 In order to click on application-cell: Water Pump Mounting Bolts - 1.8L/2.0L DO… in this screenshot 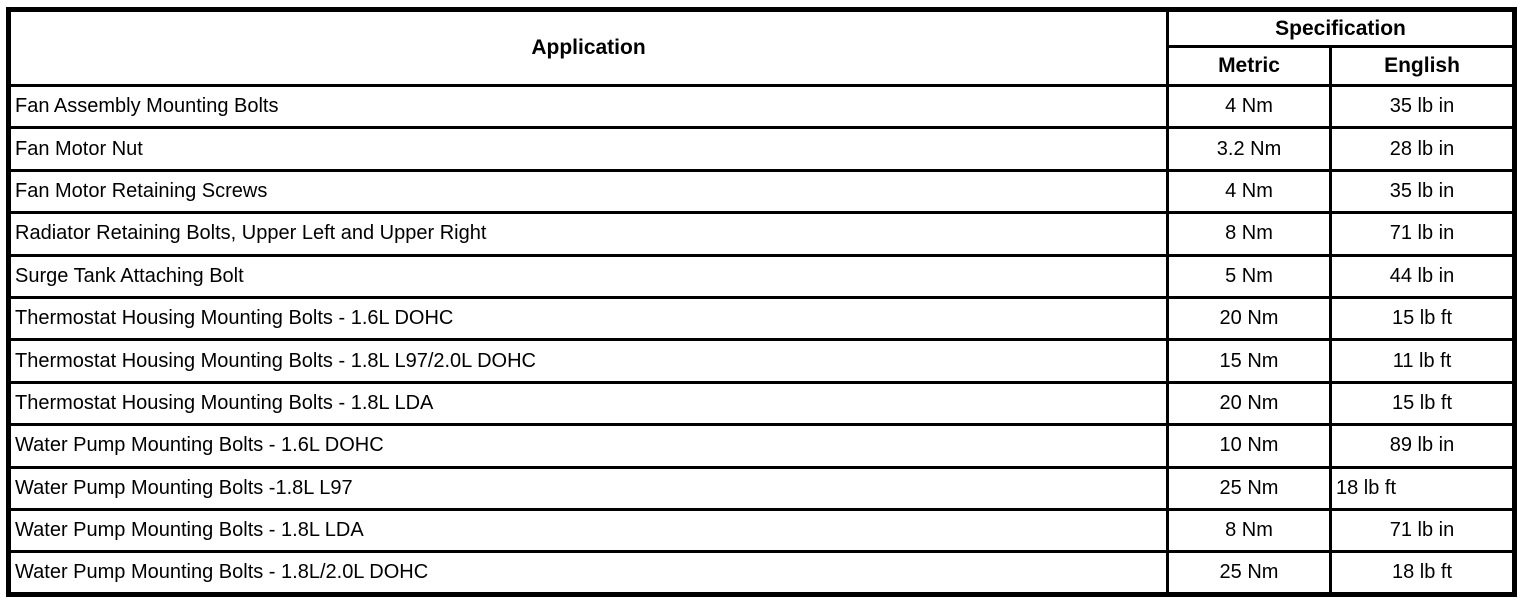, I will do `click(588, 573)`.